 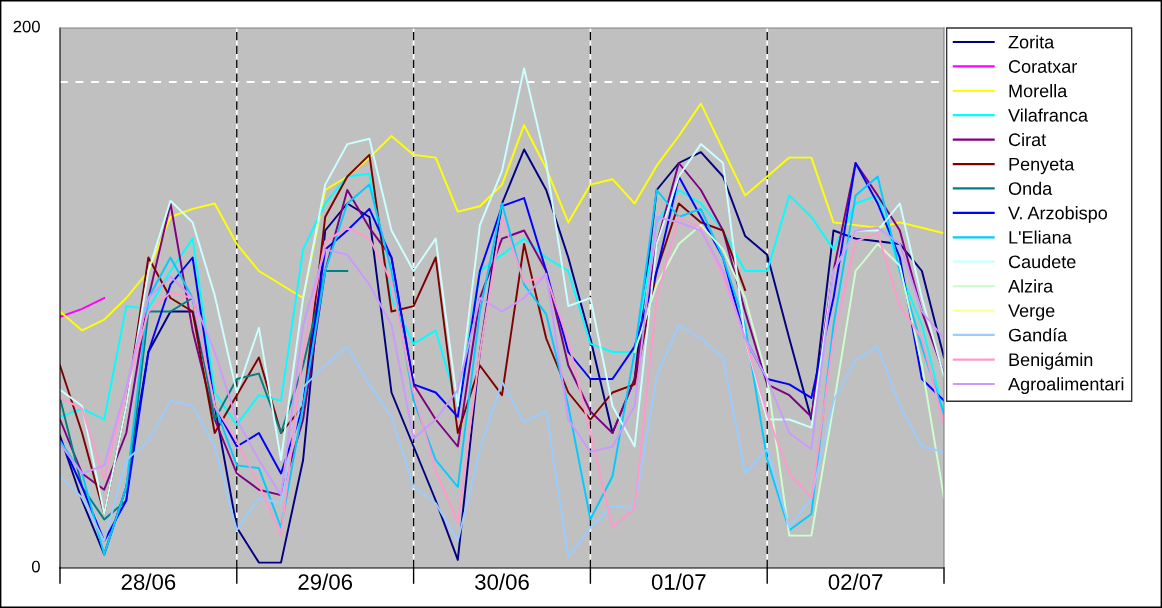 I want to click on x-tick-label: 29/06, so click(x=325, y=581).